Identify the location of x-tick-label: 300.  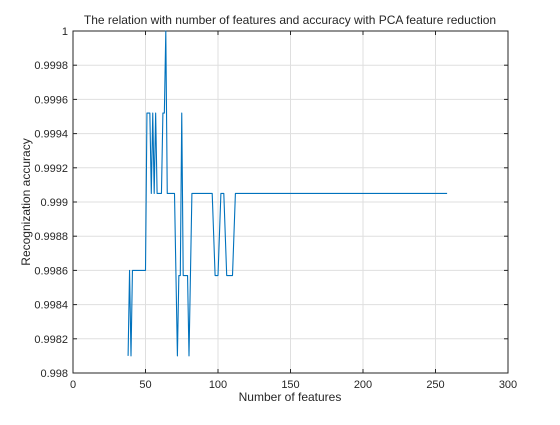
(508, 385).